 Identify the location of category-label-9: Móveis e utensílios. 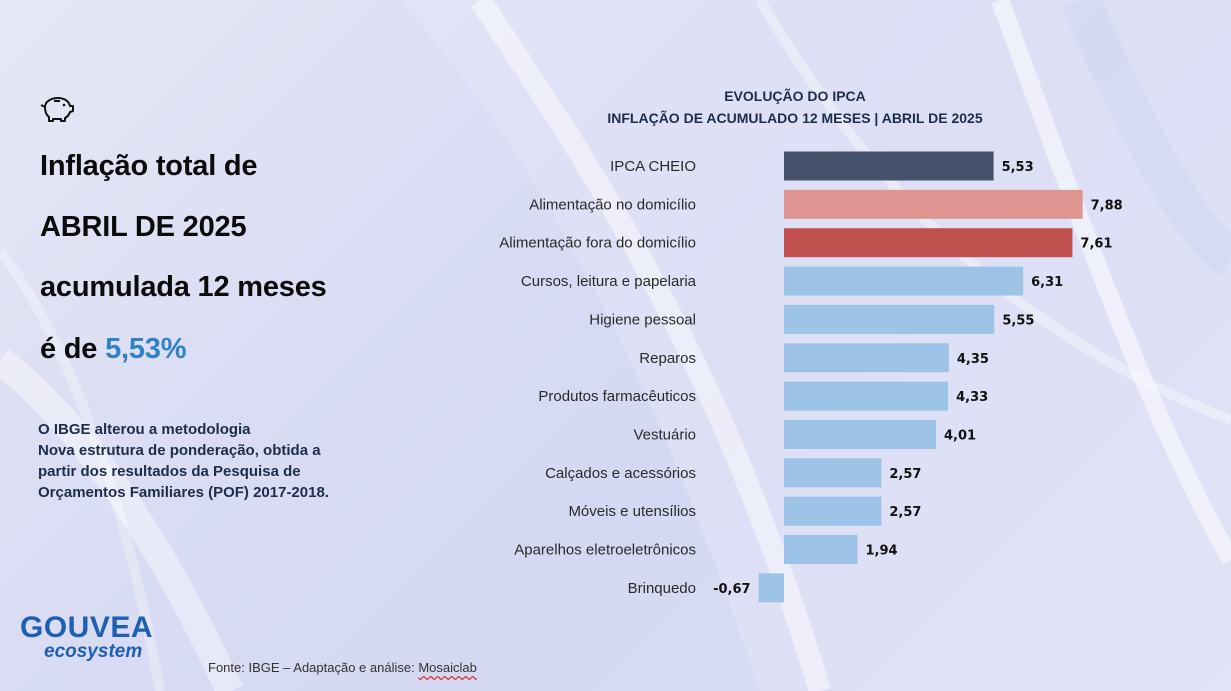
(632, 511).